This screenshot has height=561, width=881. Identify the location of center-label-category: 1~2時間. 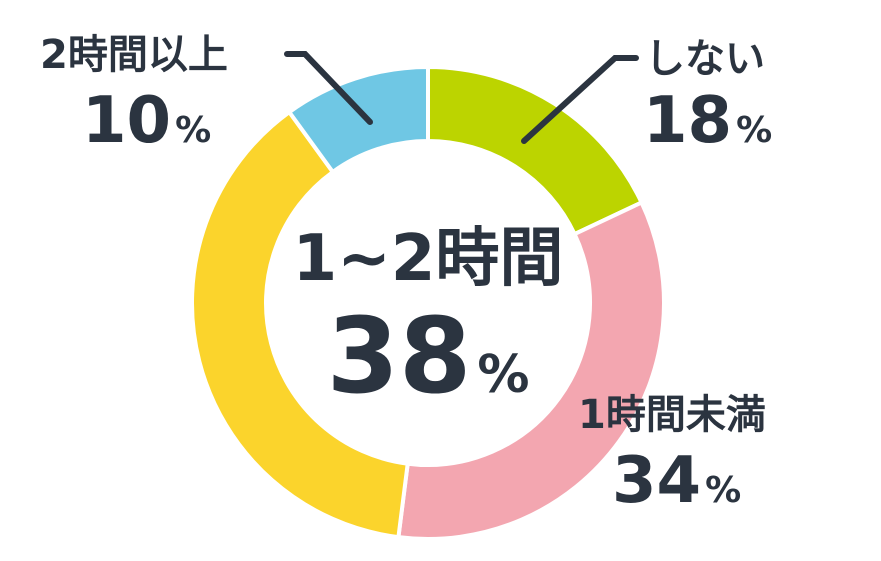
(428, 259).